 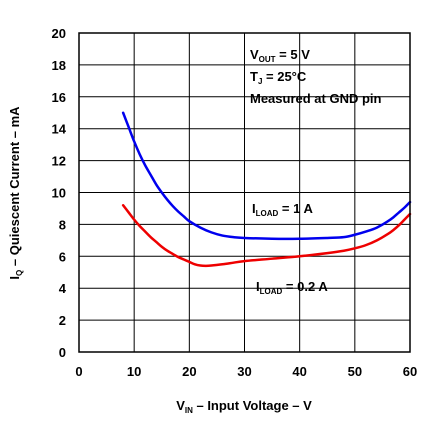 I want to click on series-line-0-2a, so click(x=266, y=236).